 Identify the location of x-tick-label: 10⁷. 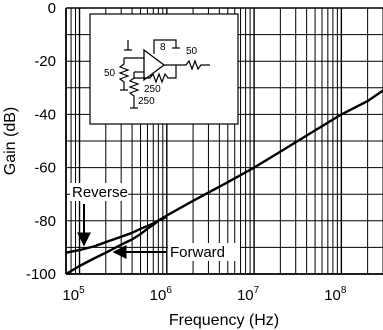
(248, 294).